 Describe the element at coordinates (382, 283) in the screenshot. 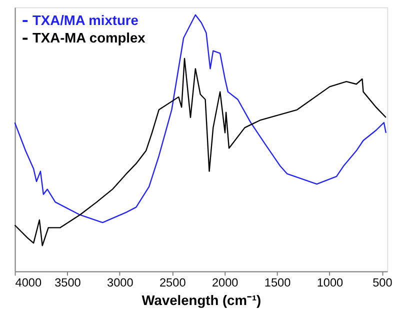

I see `x-tick-label: 500` at that location.